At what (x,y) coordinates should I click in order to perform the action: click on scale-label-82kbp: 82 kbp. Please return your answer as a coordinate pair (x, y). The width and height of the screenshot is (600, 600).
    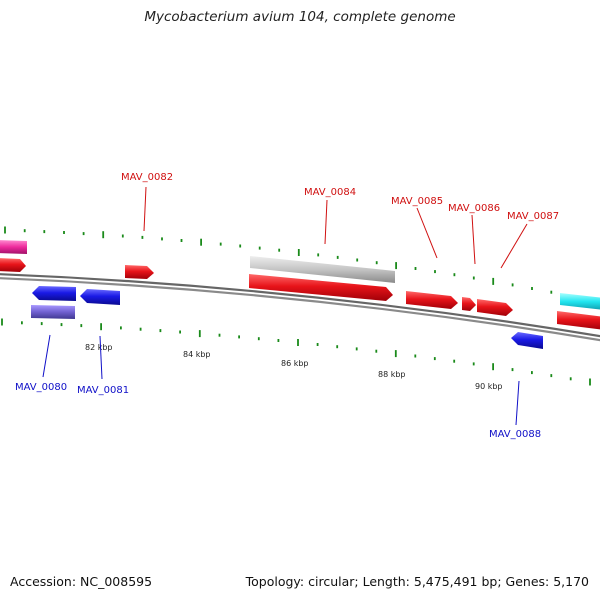
    Looking at the image, I should click on (99, 347).